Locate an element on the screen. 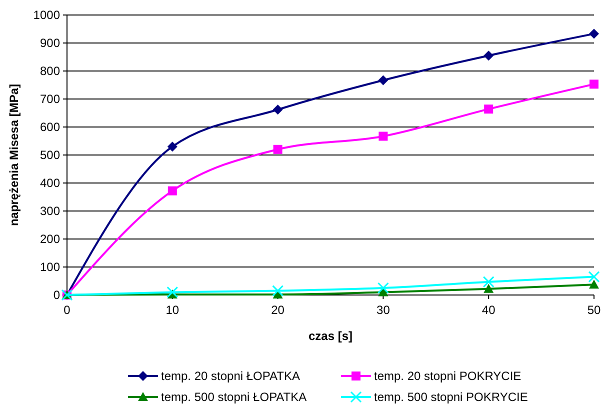 The image size is (612, 408). y-tick-label: 600 is located at coordinates (50, 127).